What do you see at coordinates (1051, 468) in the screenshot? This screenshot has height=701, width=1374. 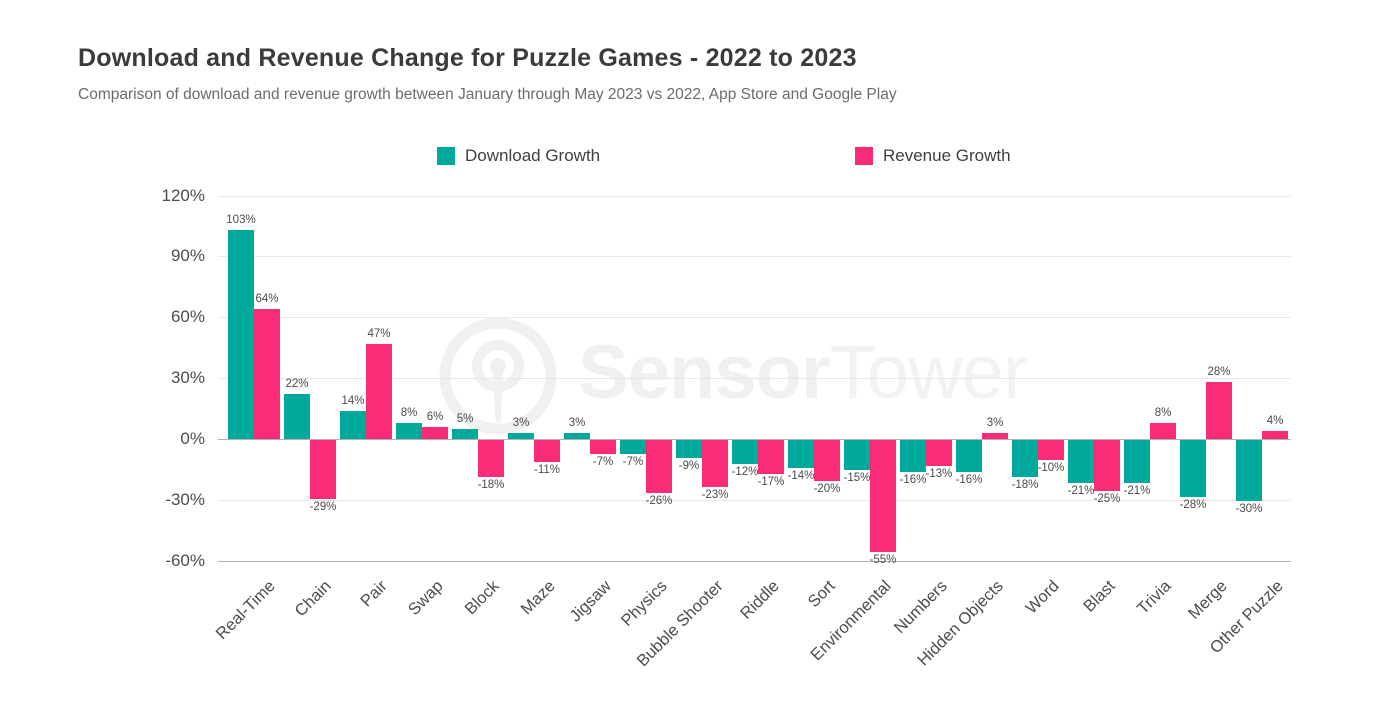 I see `bar-value-label: -10%` at bounding box center [1051, 468].